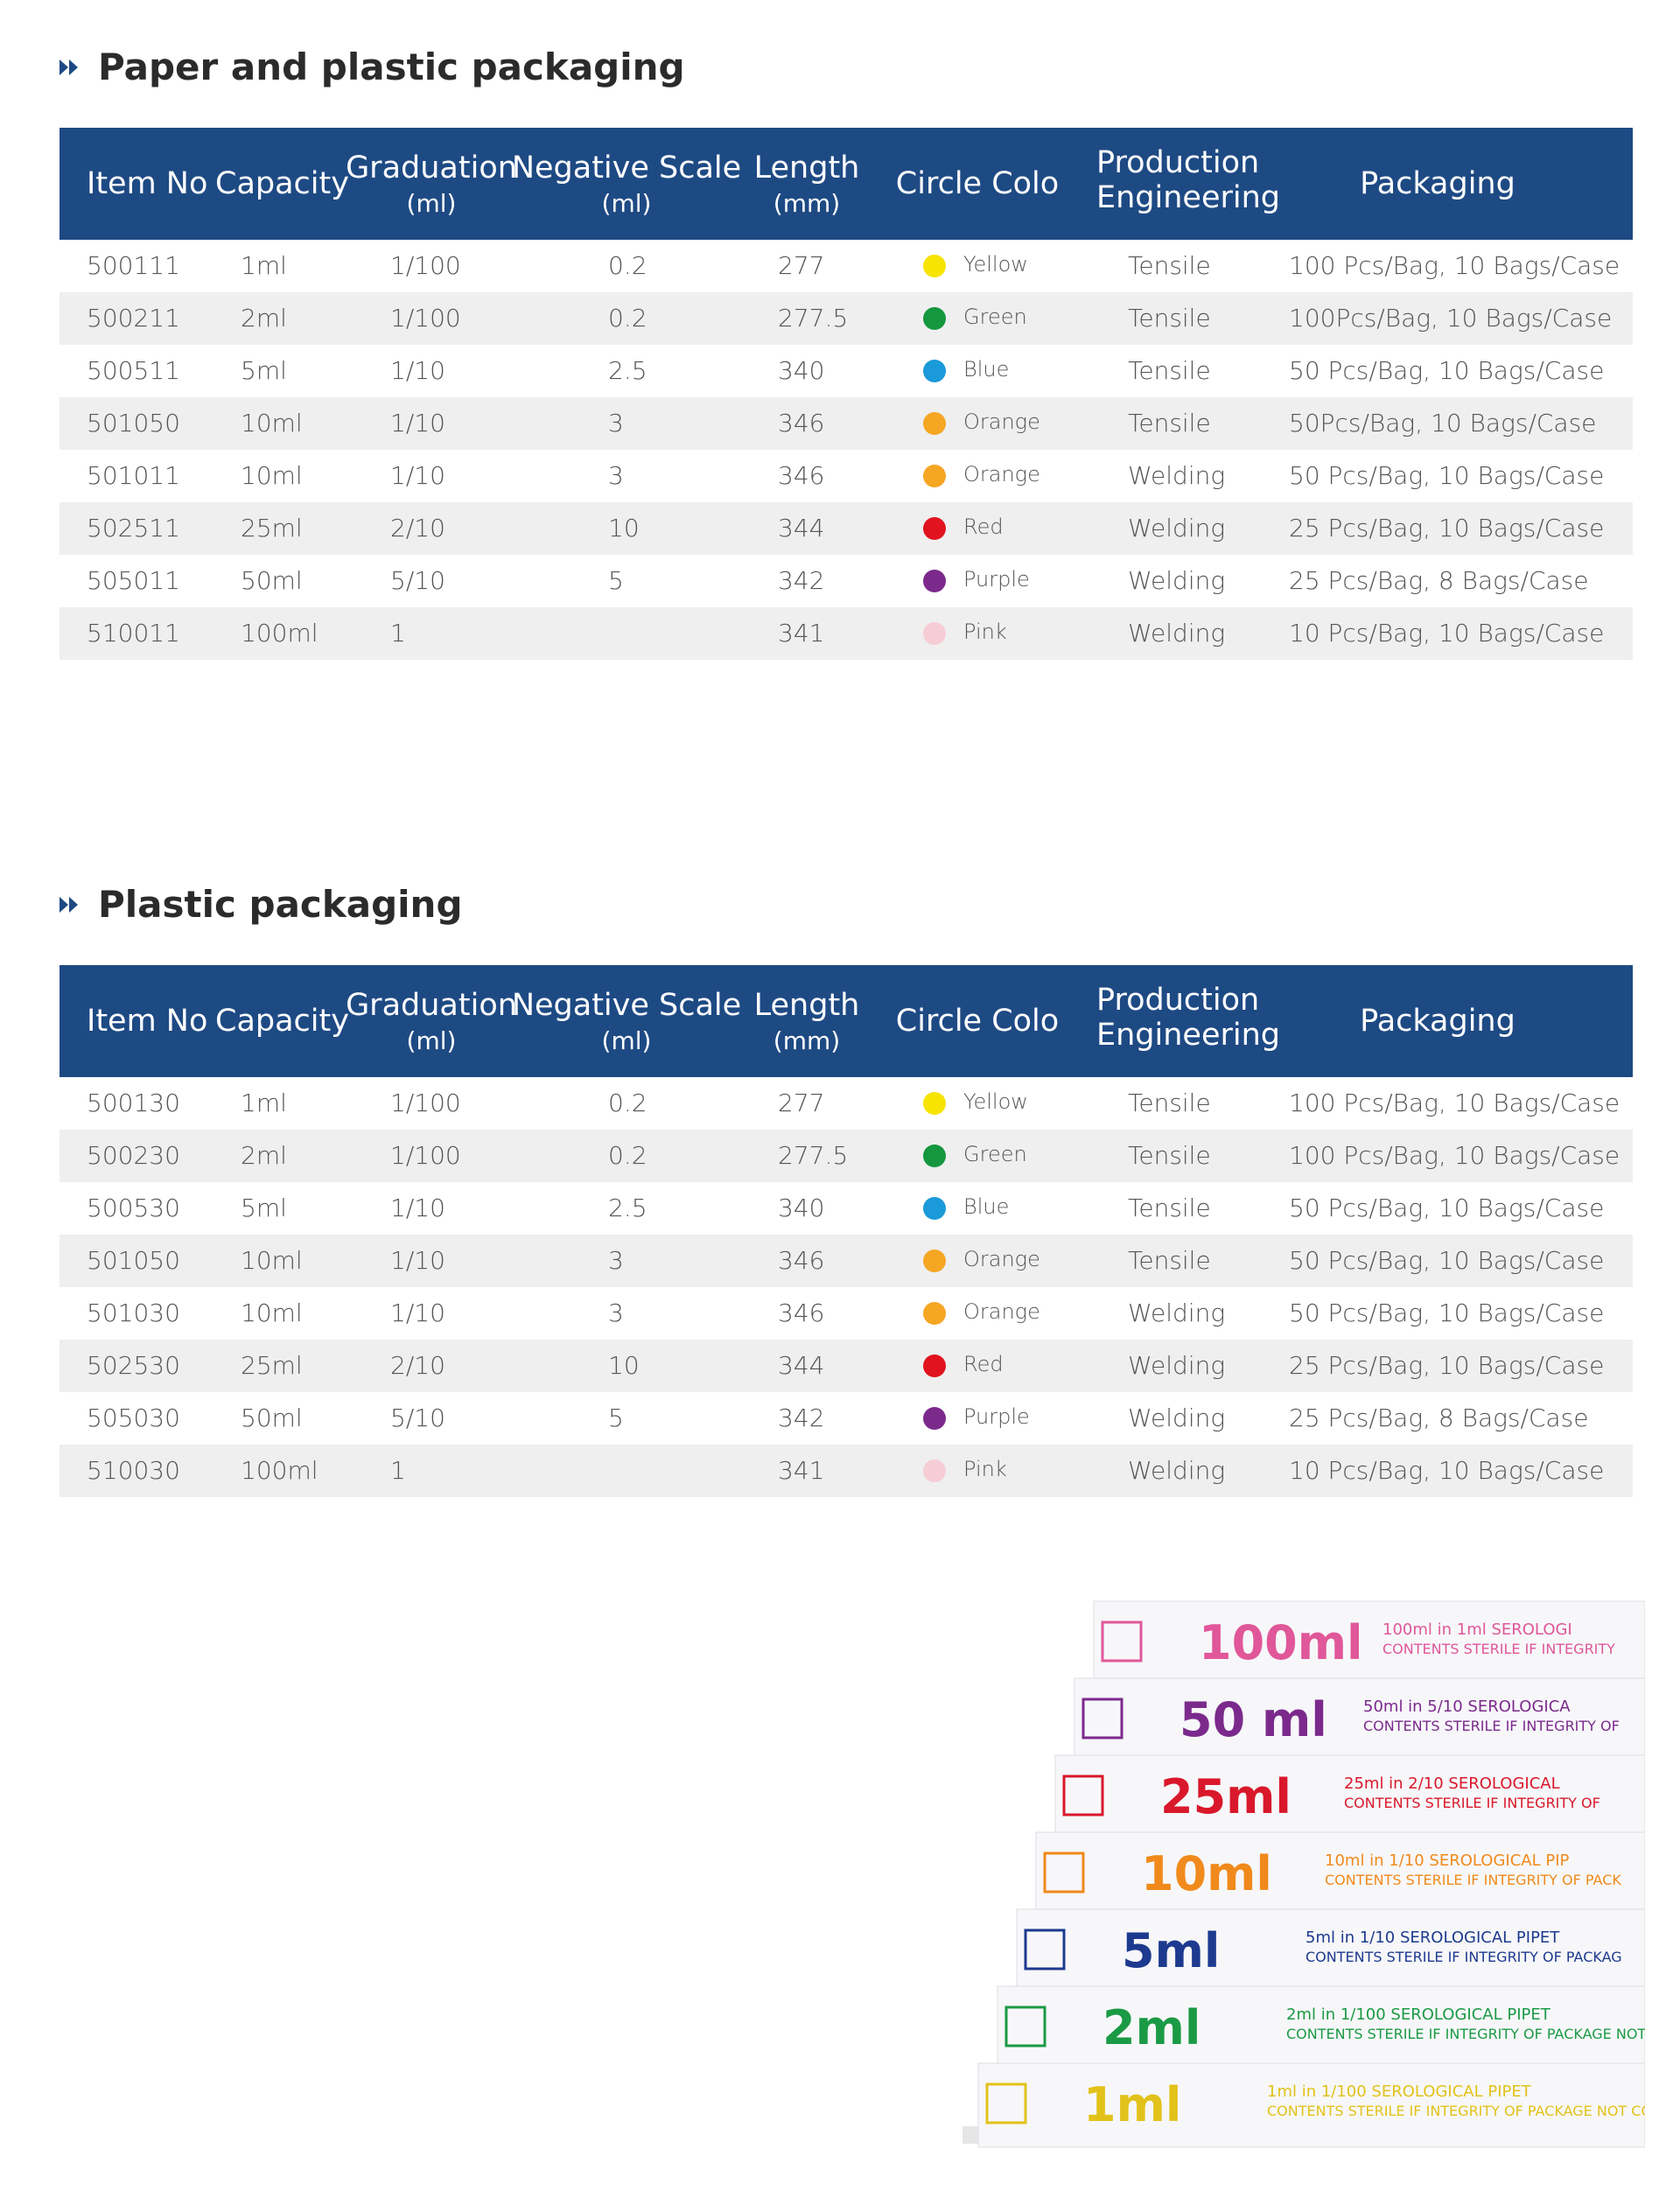 The width and height of the screenshot is (1680, 2205). Describe the element at coordinates (995, 316) in the screenshot. I see `table-cell: Green` at that location.